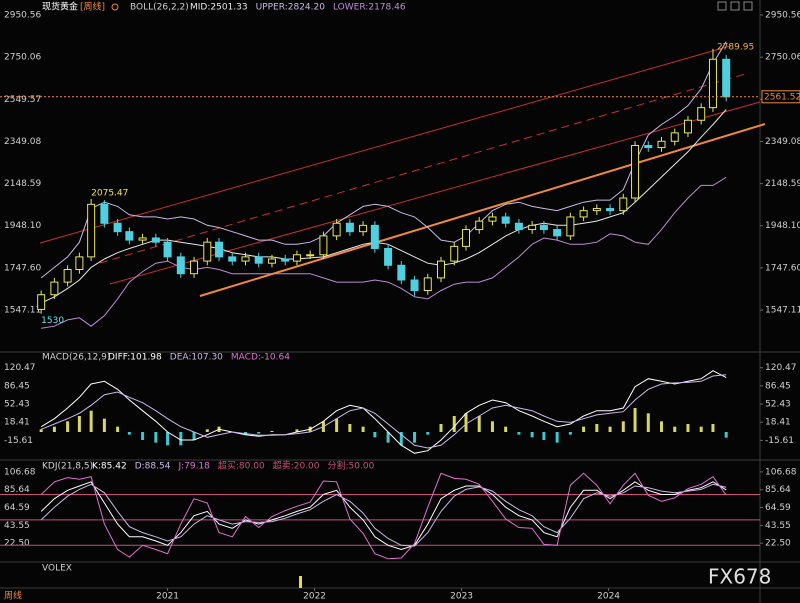 The height and width of the screenshot is (603, 800). What do you see at coordinates (260, 358) in the screenshot?
I see `legend-entry: MACD:-10.64` at bounding box center [260, 358].